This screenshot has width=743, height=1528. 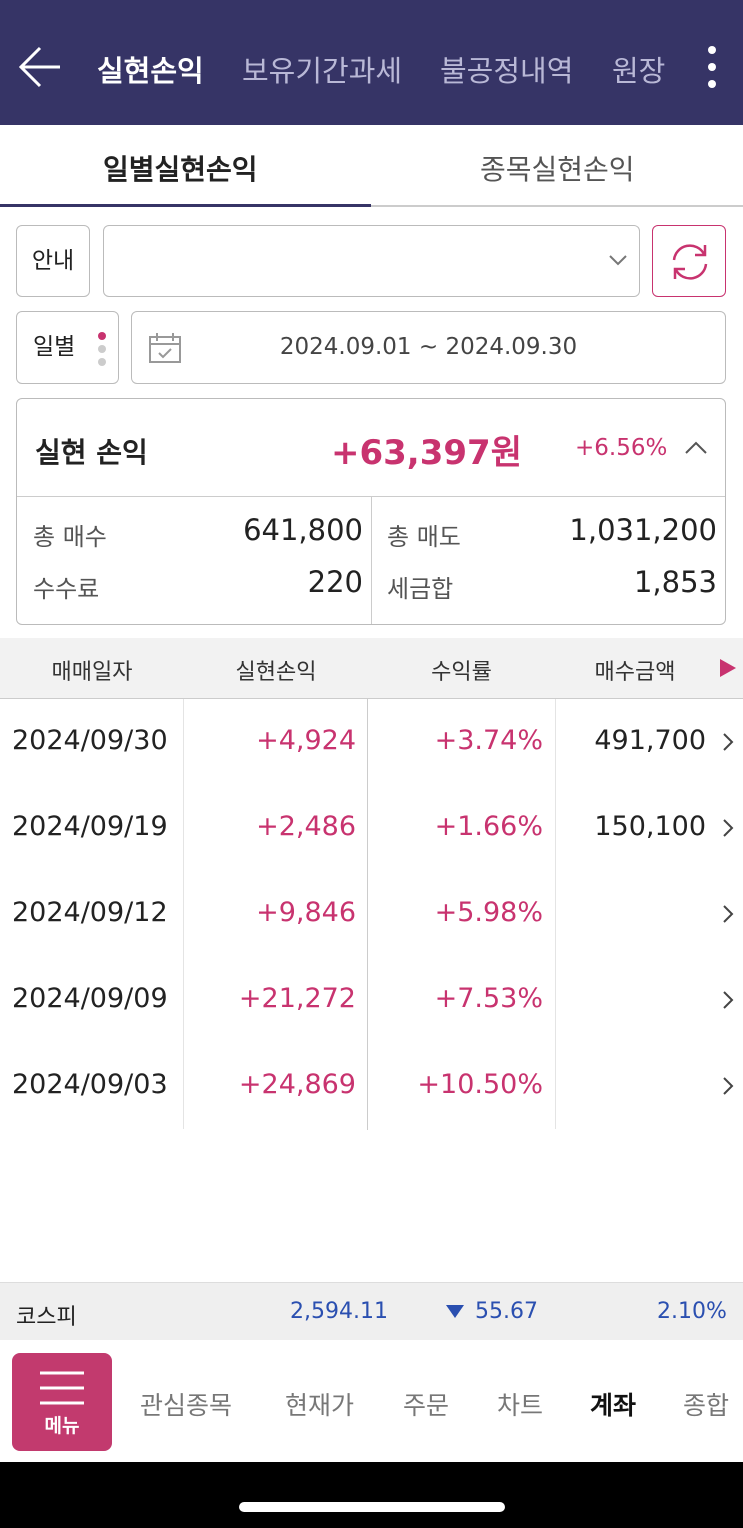 What do you see at coordinates (506, 1311) in the screenshot?
I see `index-change: 55.67` at bounding box center [506, 1311].